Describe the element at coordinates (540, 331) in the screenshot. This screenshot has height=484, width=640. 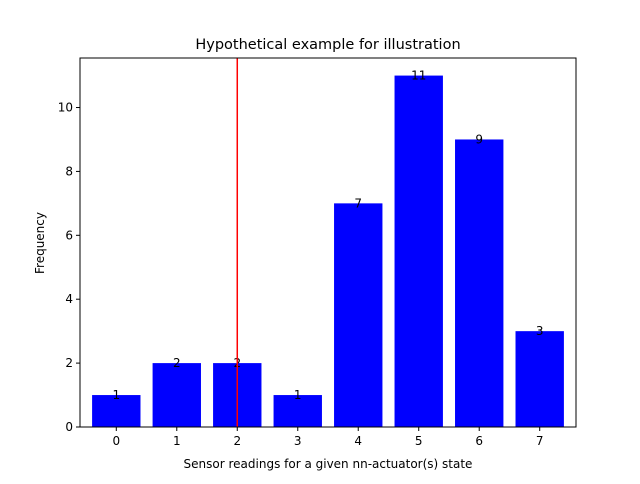
I see `data-label-7: 3` at that location.